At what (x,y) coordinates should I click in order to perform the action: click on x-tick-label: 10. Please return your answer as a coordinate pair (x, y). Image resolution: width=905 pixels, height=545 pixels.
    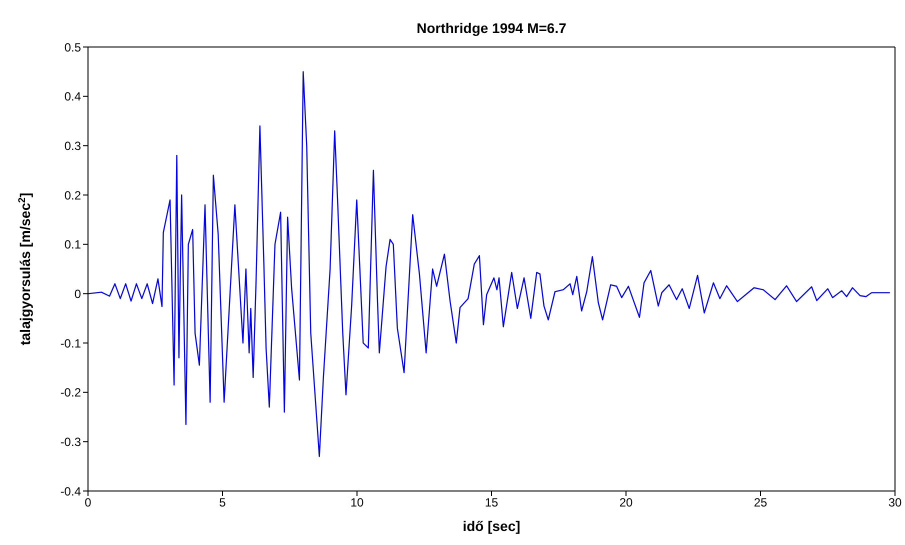
    Looking at the image, I should click on (357, 503).